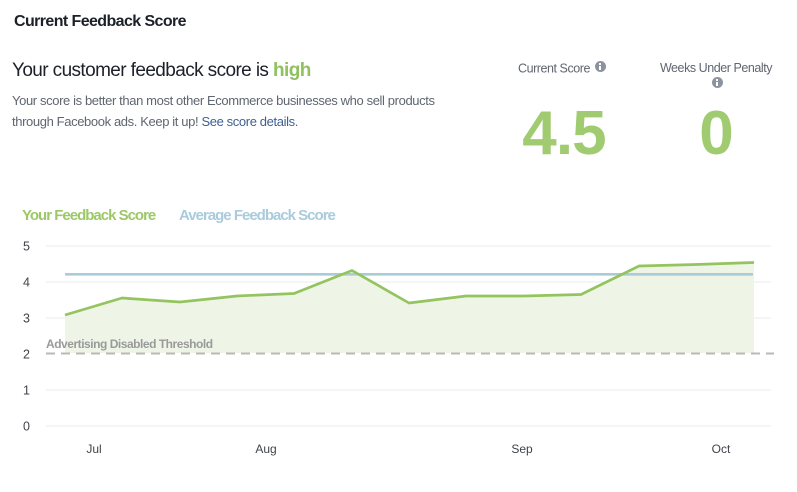 The image size is (797, 492). What do you see at coordinates (265, 449) in the screenshot?
I see `svg-text: Aug` at bounding box center [265, 449].